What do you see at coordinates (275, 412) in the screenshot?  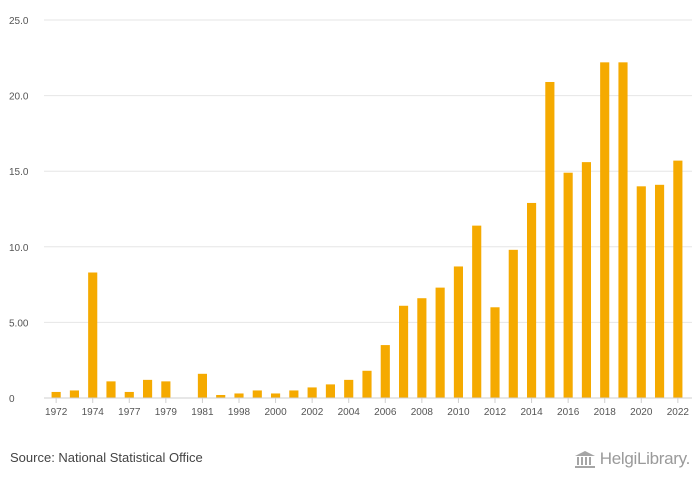 I see `x-tick-label: 2000` at bounding box center [275, 412].